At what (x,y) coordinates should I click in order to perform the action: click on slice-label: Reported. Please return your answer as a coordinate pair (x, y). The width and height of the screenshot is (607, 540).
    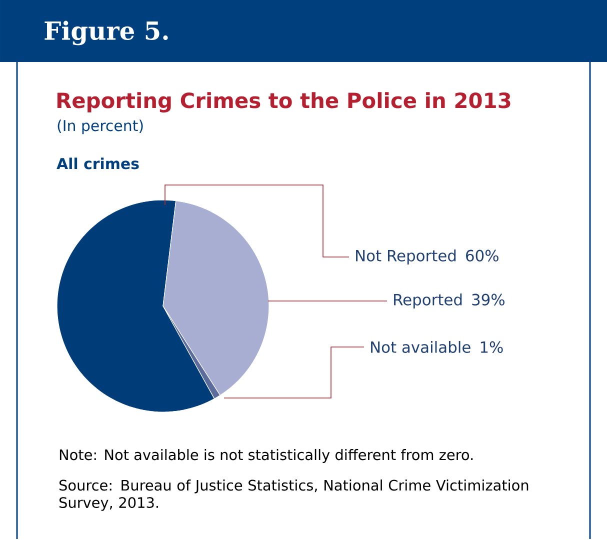
    Looking at the image, I should click on (428, 301).